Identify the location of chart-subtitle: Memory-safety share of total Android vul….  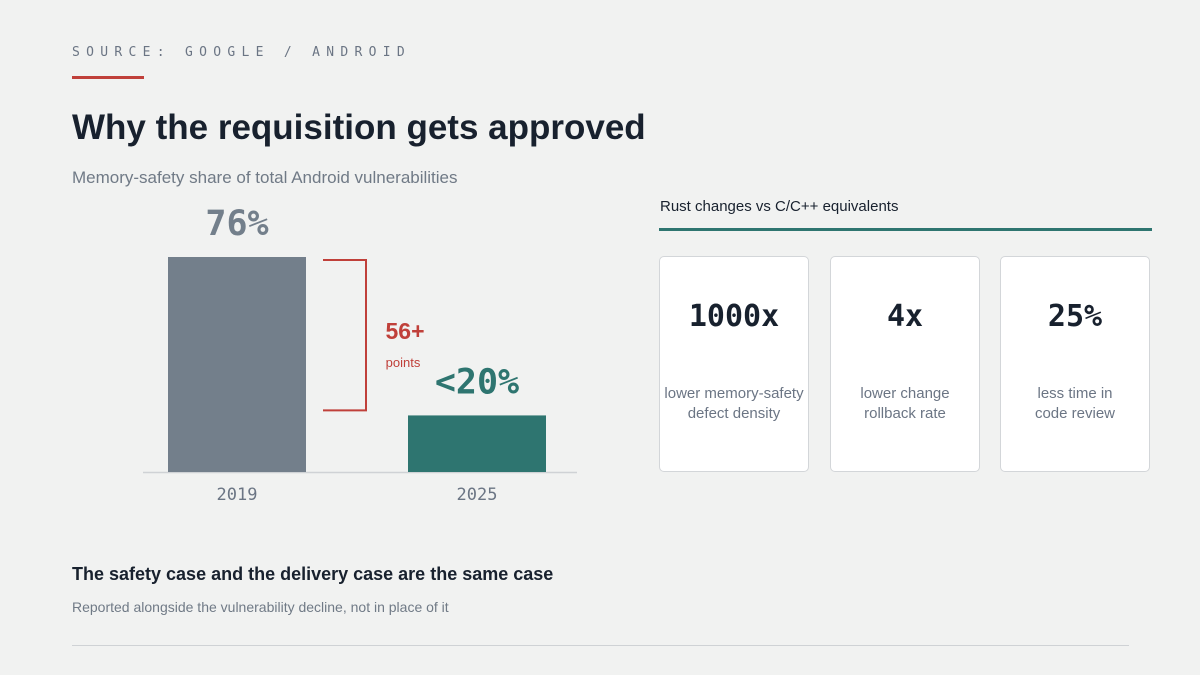
(265, 177).